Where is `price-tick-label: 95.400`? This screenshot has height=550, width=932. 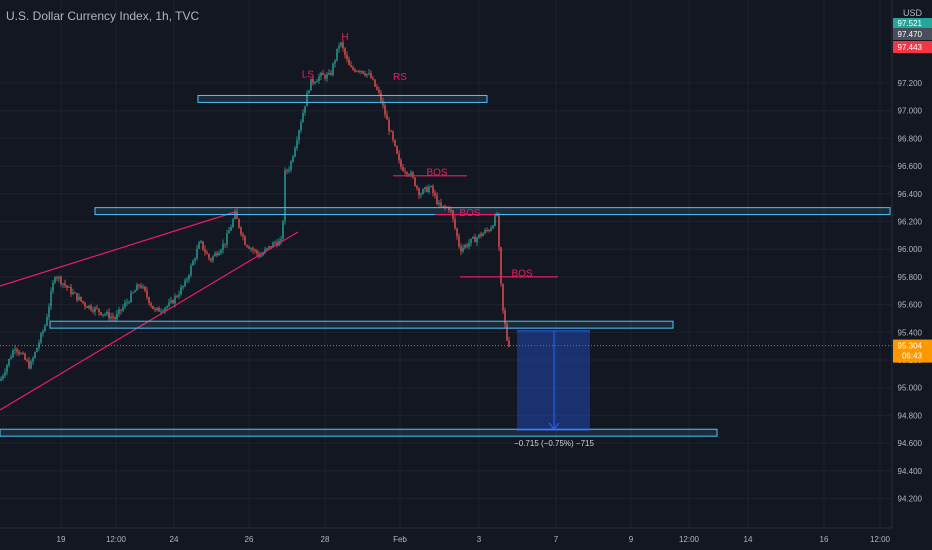
price-tick-label: 95.400 is located at coordinates (910, 332).